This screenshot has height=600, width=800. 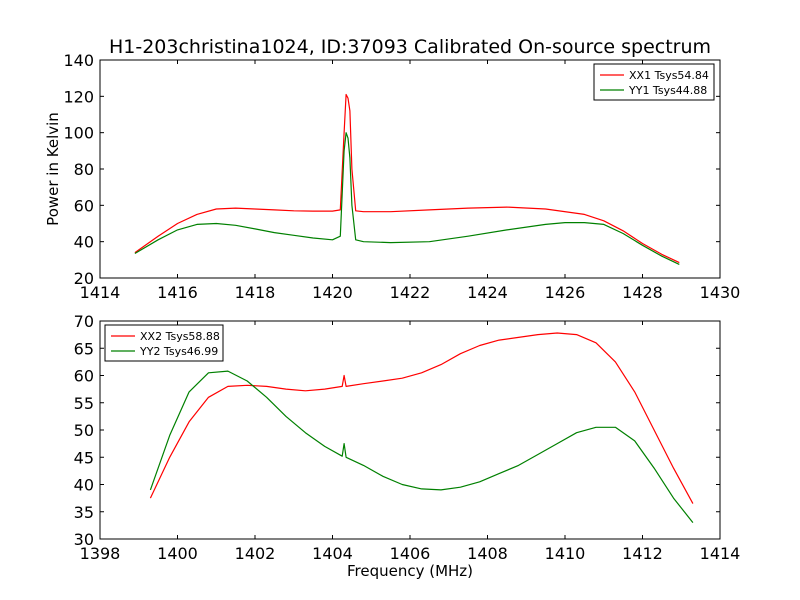 I want to click on y-tick-label: 45, so click(x=84, y=457).